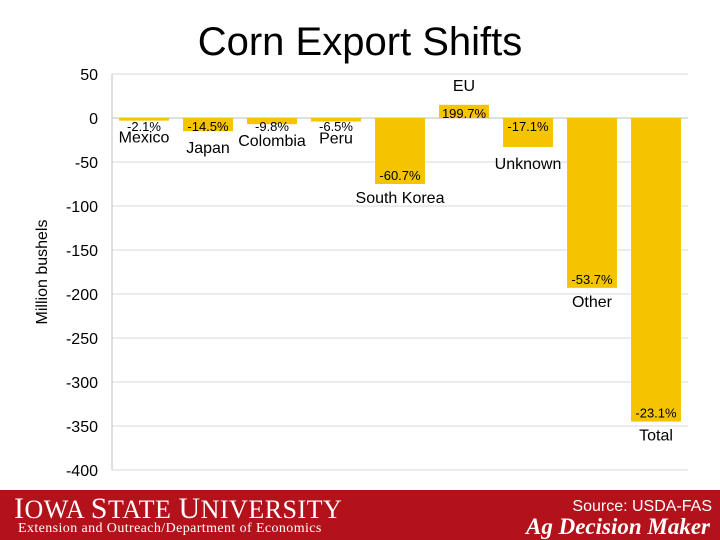 The width and height of the screenshot is (720, 540). I want to click on chart-title: Corn Export Shifts, so click(360, 42).